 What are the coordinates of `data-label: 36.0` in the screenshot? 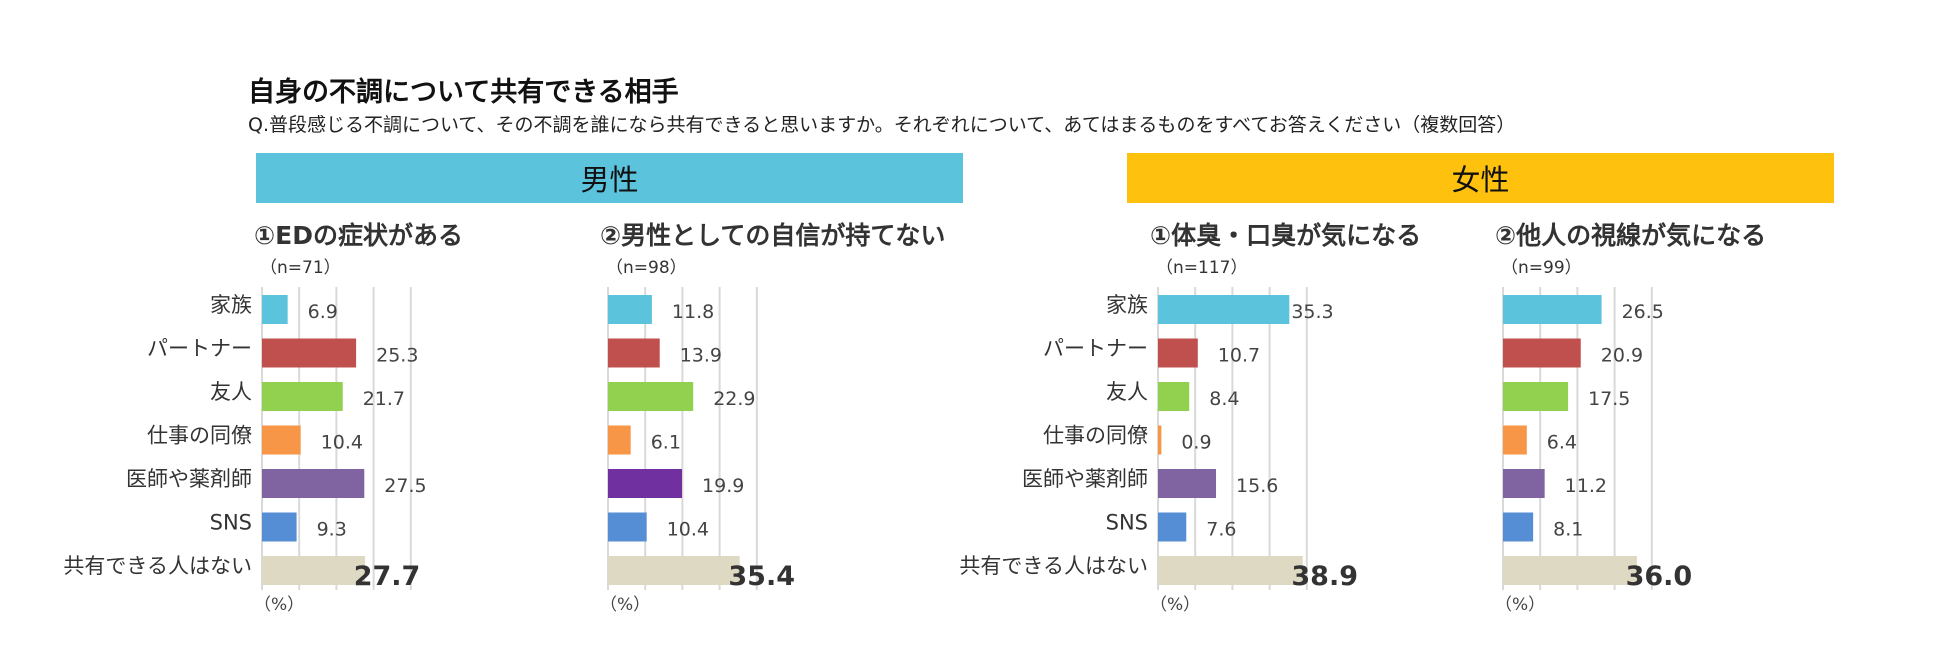 It's located at (1659, 576).